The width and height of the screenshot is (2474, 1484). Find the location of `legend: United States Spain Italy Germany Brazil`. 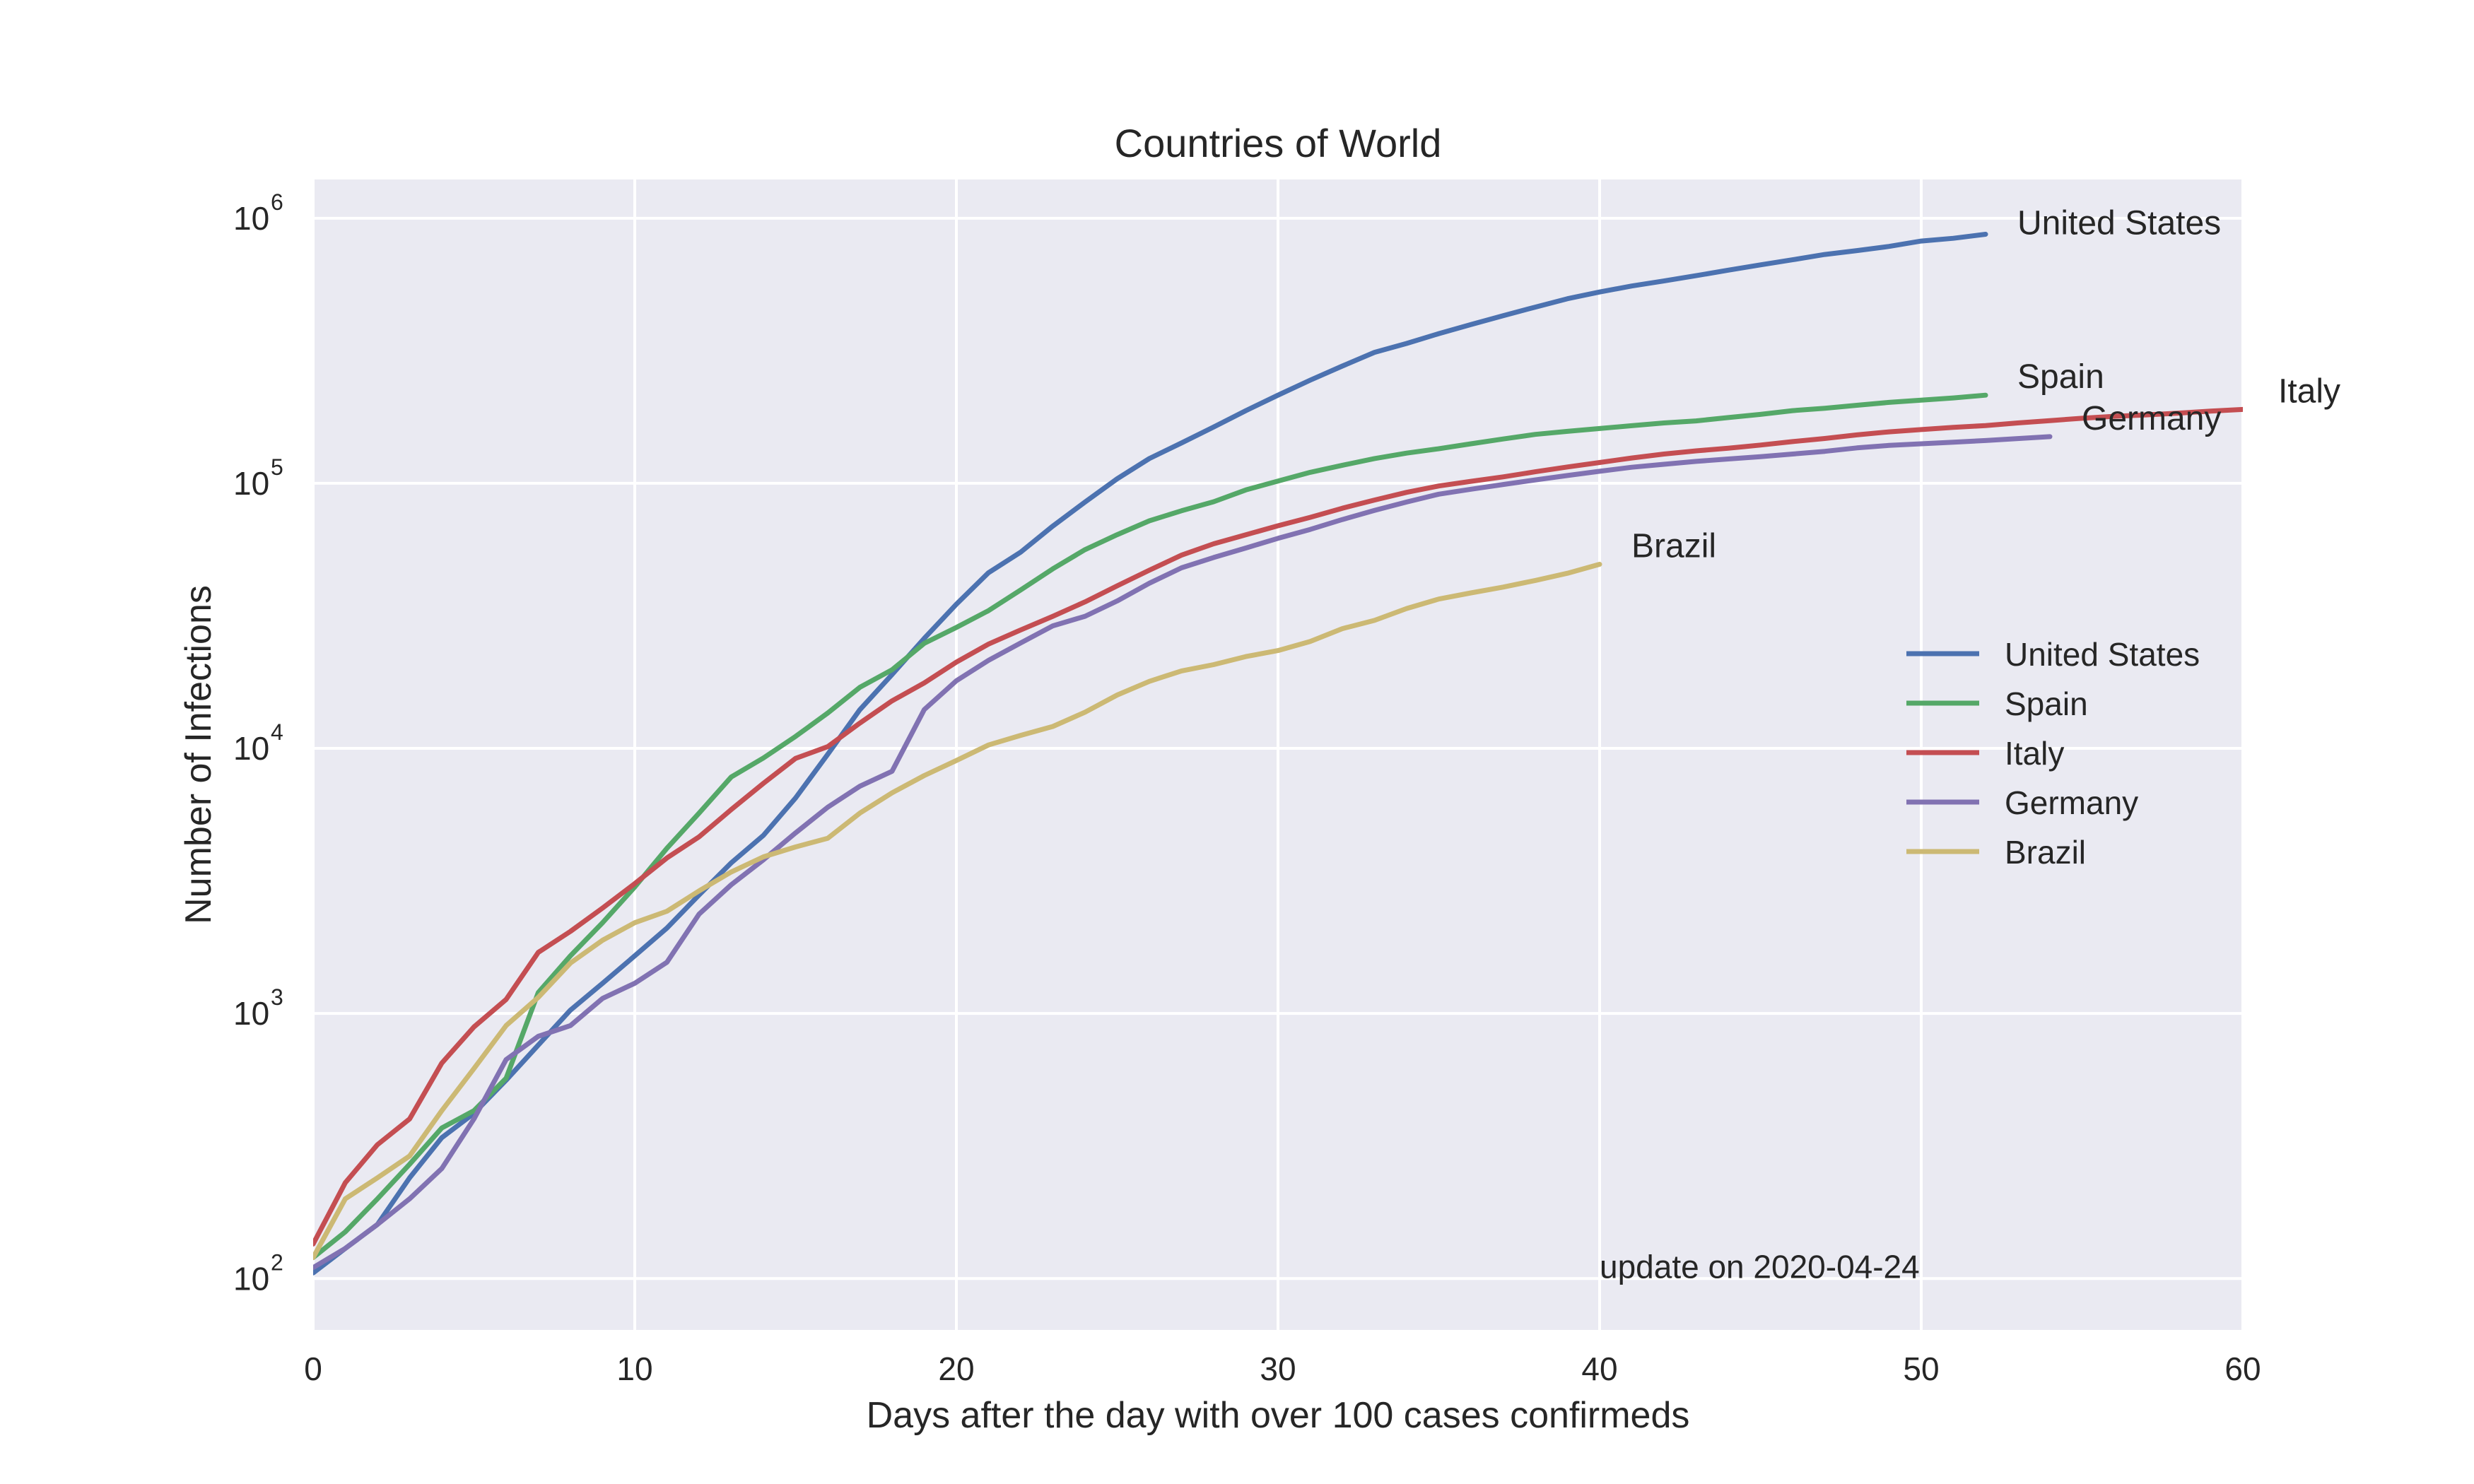

legend: United States Spain Italy Germany Brazil is located at coordinates (2053, 753).